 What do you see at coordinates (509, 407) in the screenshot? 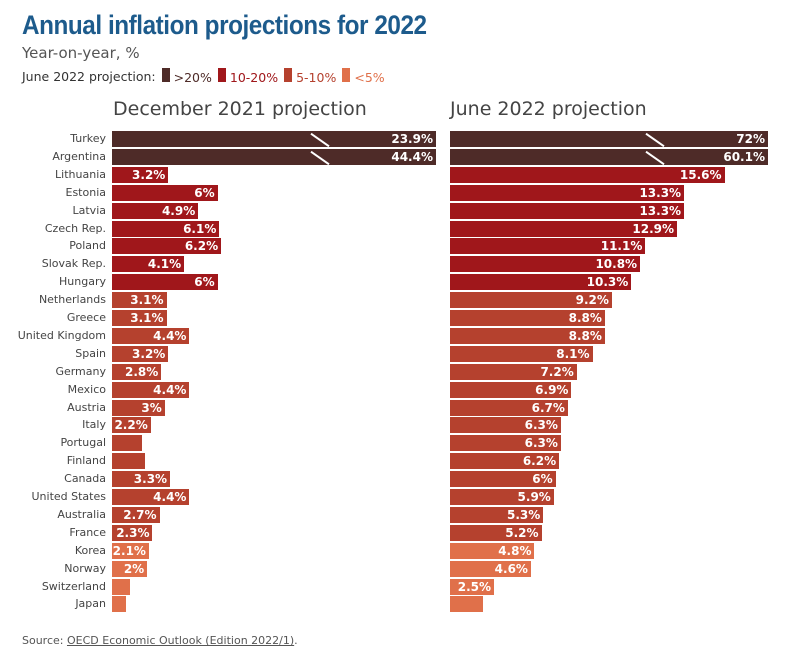
I see `bar: 6.7%` at bounding box center [509, 407].